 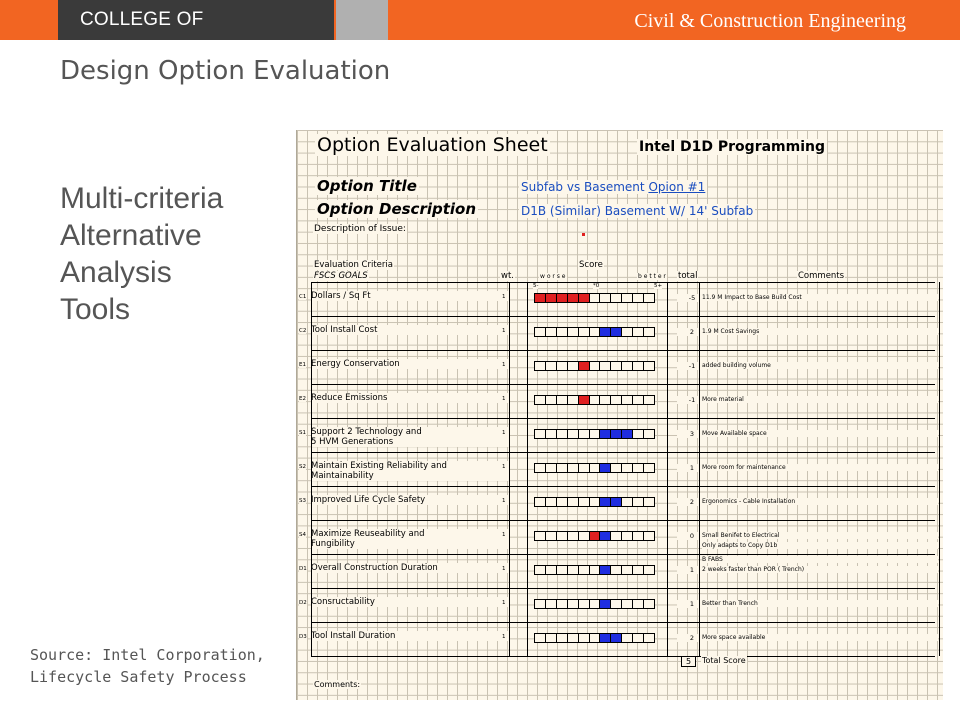 What do you see at coordinates (652, 276) in the screenshot?
I see `better-label: b e t t e r` at bounding box center [652, 276].